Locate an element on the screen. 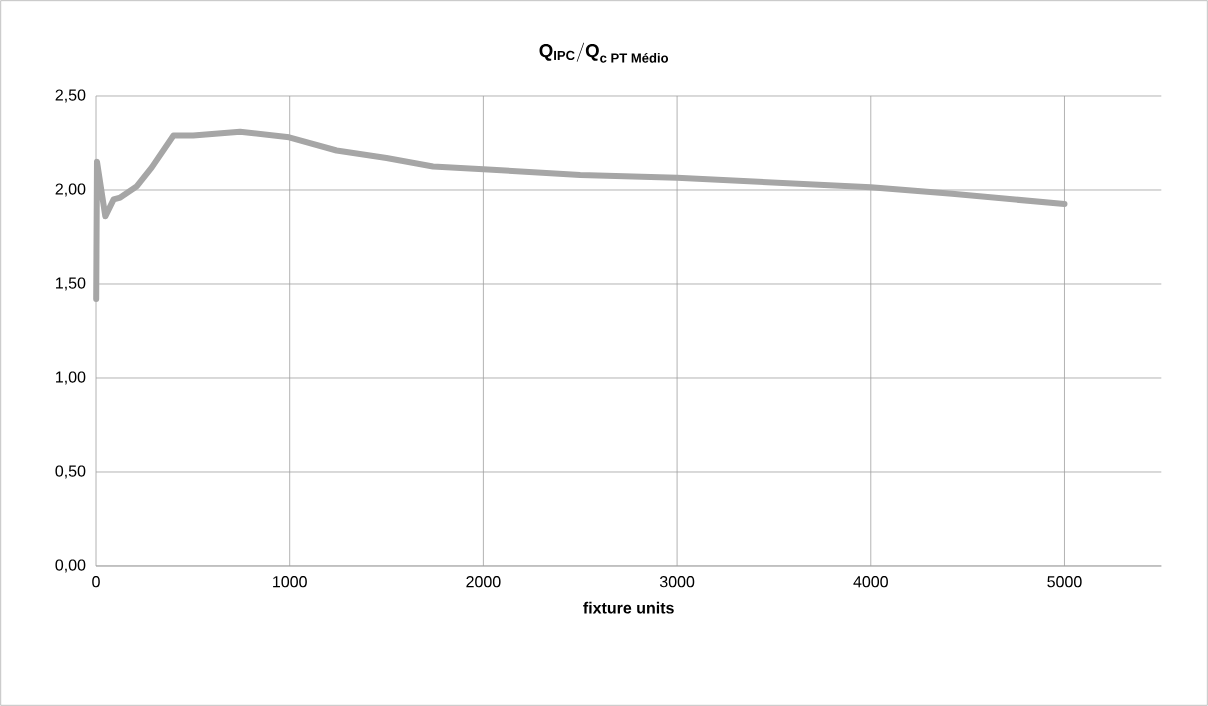 The width and height of the screenshot is (1208, 706). x-tick-label: 1000 is located at coordinates (290, 582).